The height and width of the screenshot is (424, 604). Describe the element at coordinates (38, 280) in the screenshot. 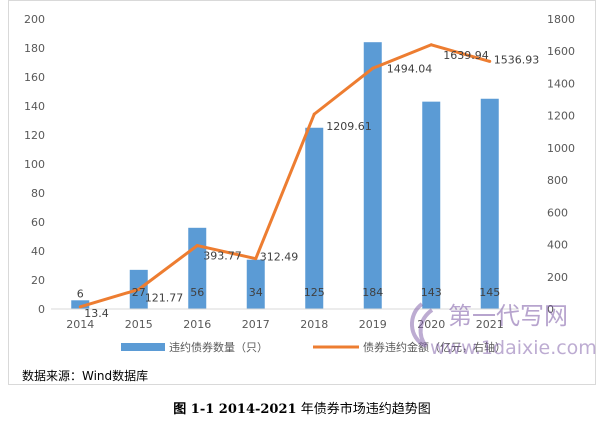

I see `y-left-tick-label: 20` at that location.